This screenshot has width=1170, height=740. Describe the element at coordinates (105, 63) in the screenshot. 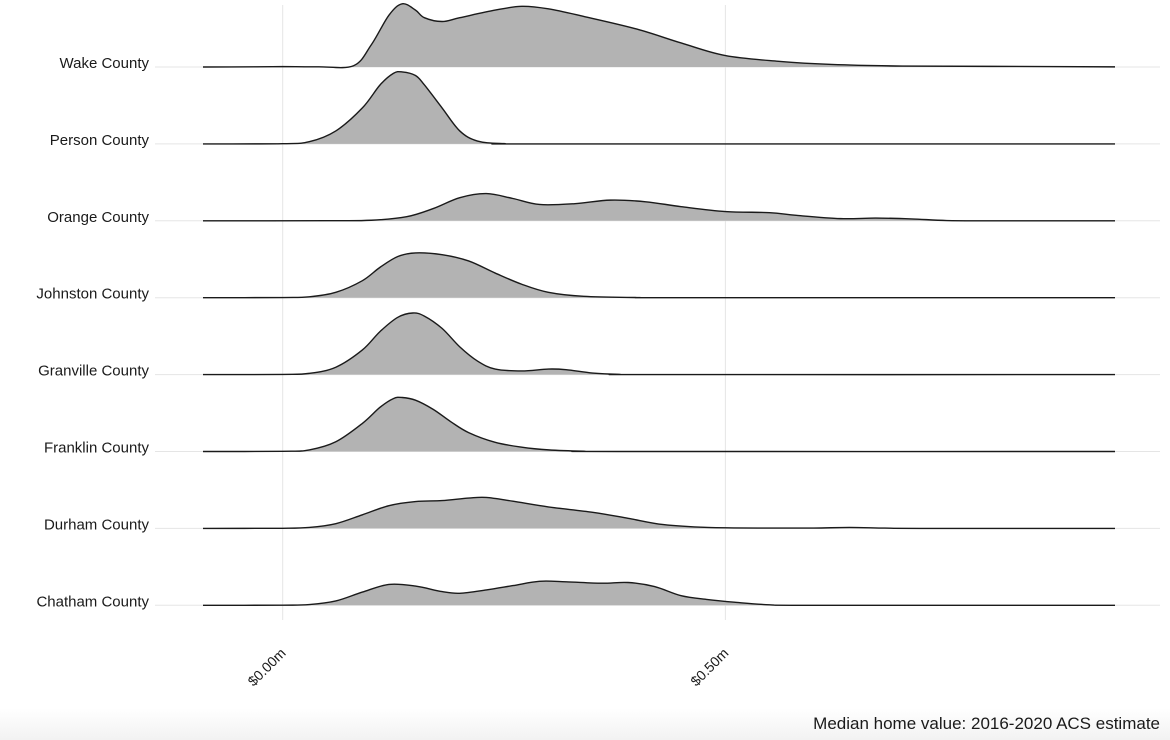

I see `y-category-label: Wake County` at that location.